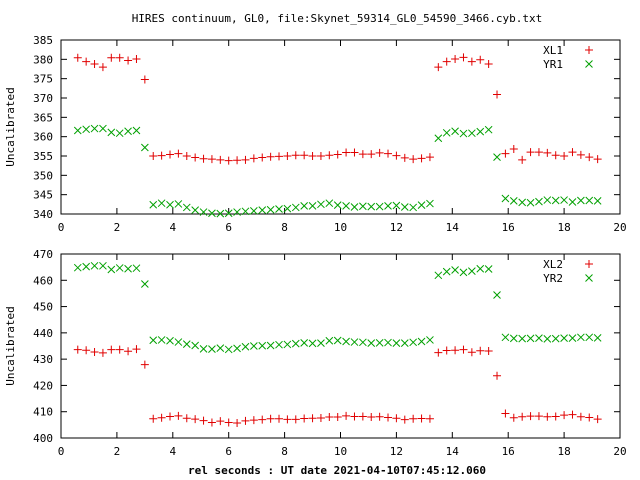  I want to click on x-tick-label: 6, so click(228, 227).